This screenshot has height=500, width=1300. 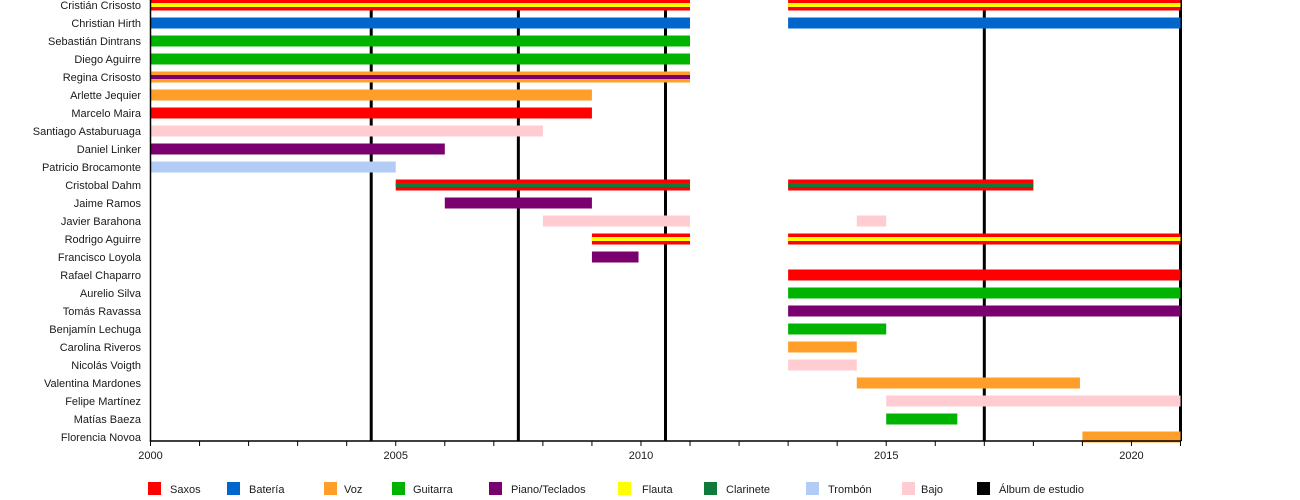 I want to click on legend-item: Trombón, so click(x=839, y=489).